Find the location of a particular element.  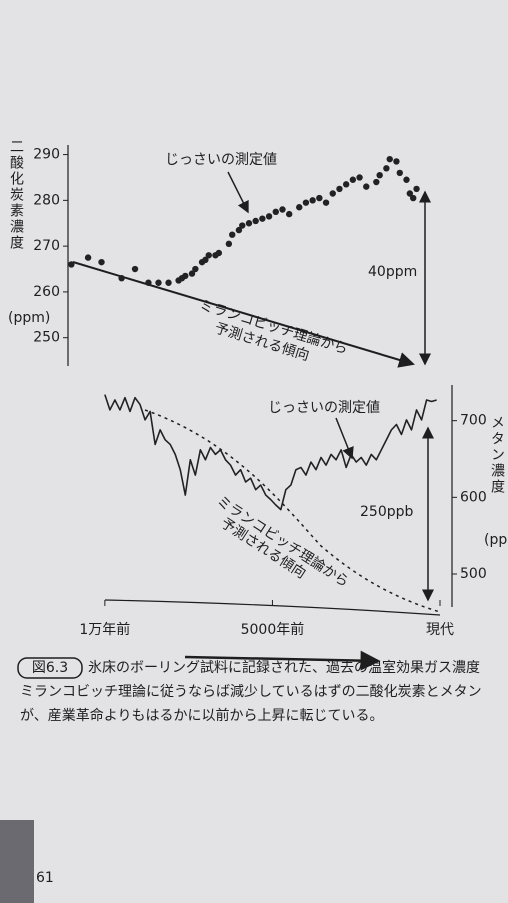

trend-curve is located at coordinates (292, 511).